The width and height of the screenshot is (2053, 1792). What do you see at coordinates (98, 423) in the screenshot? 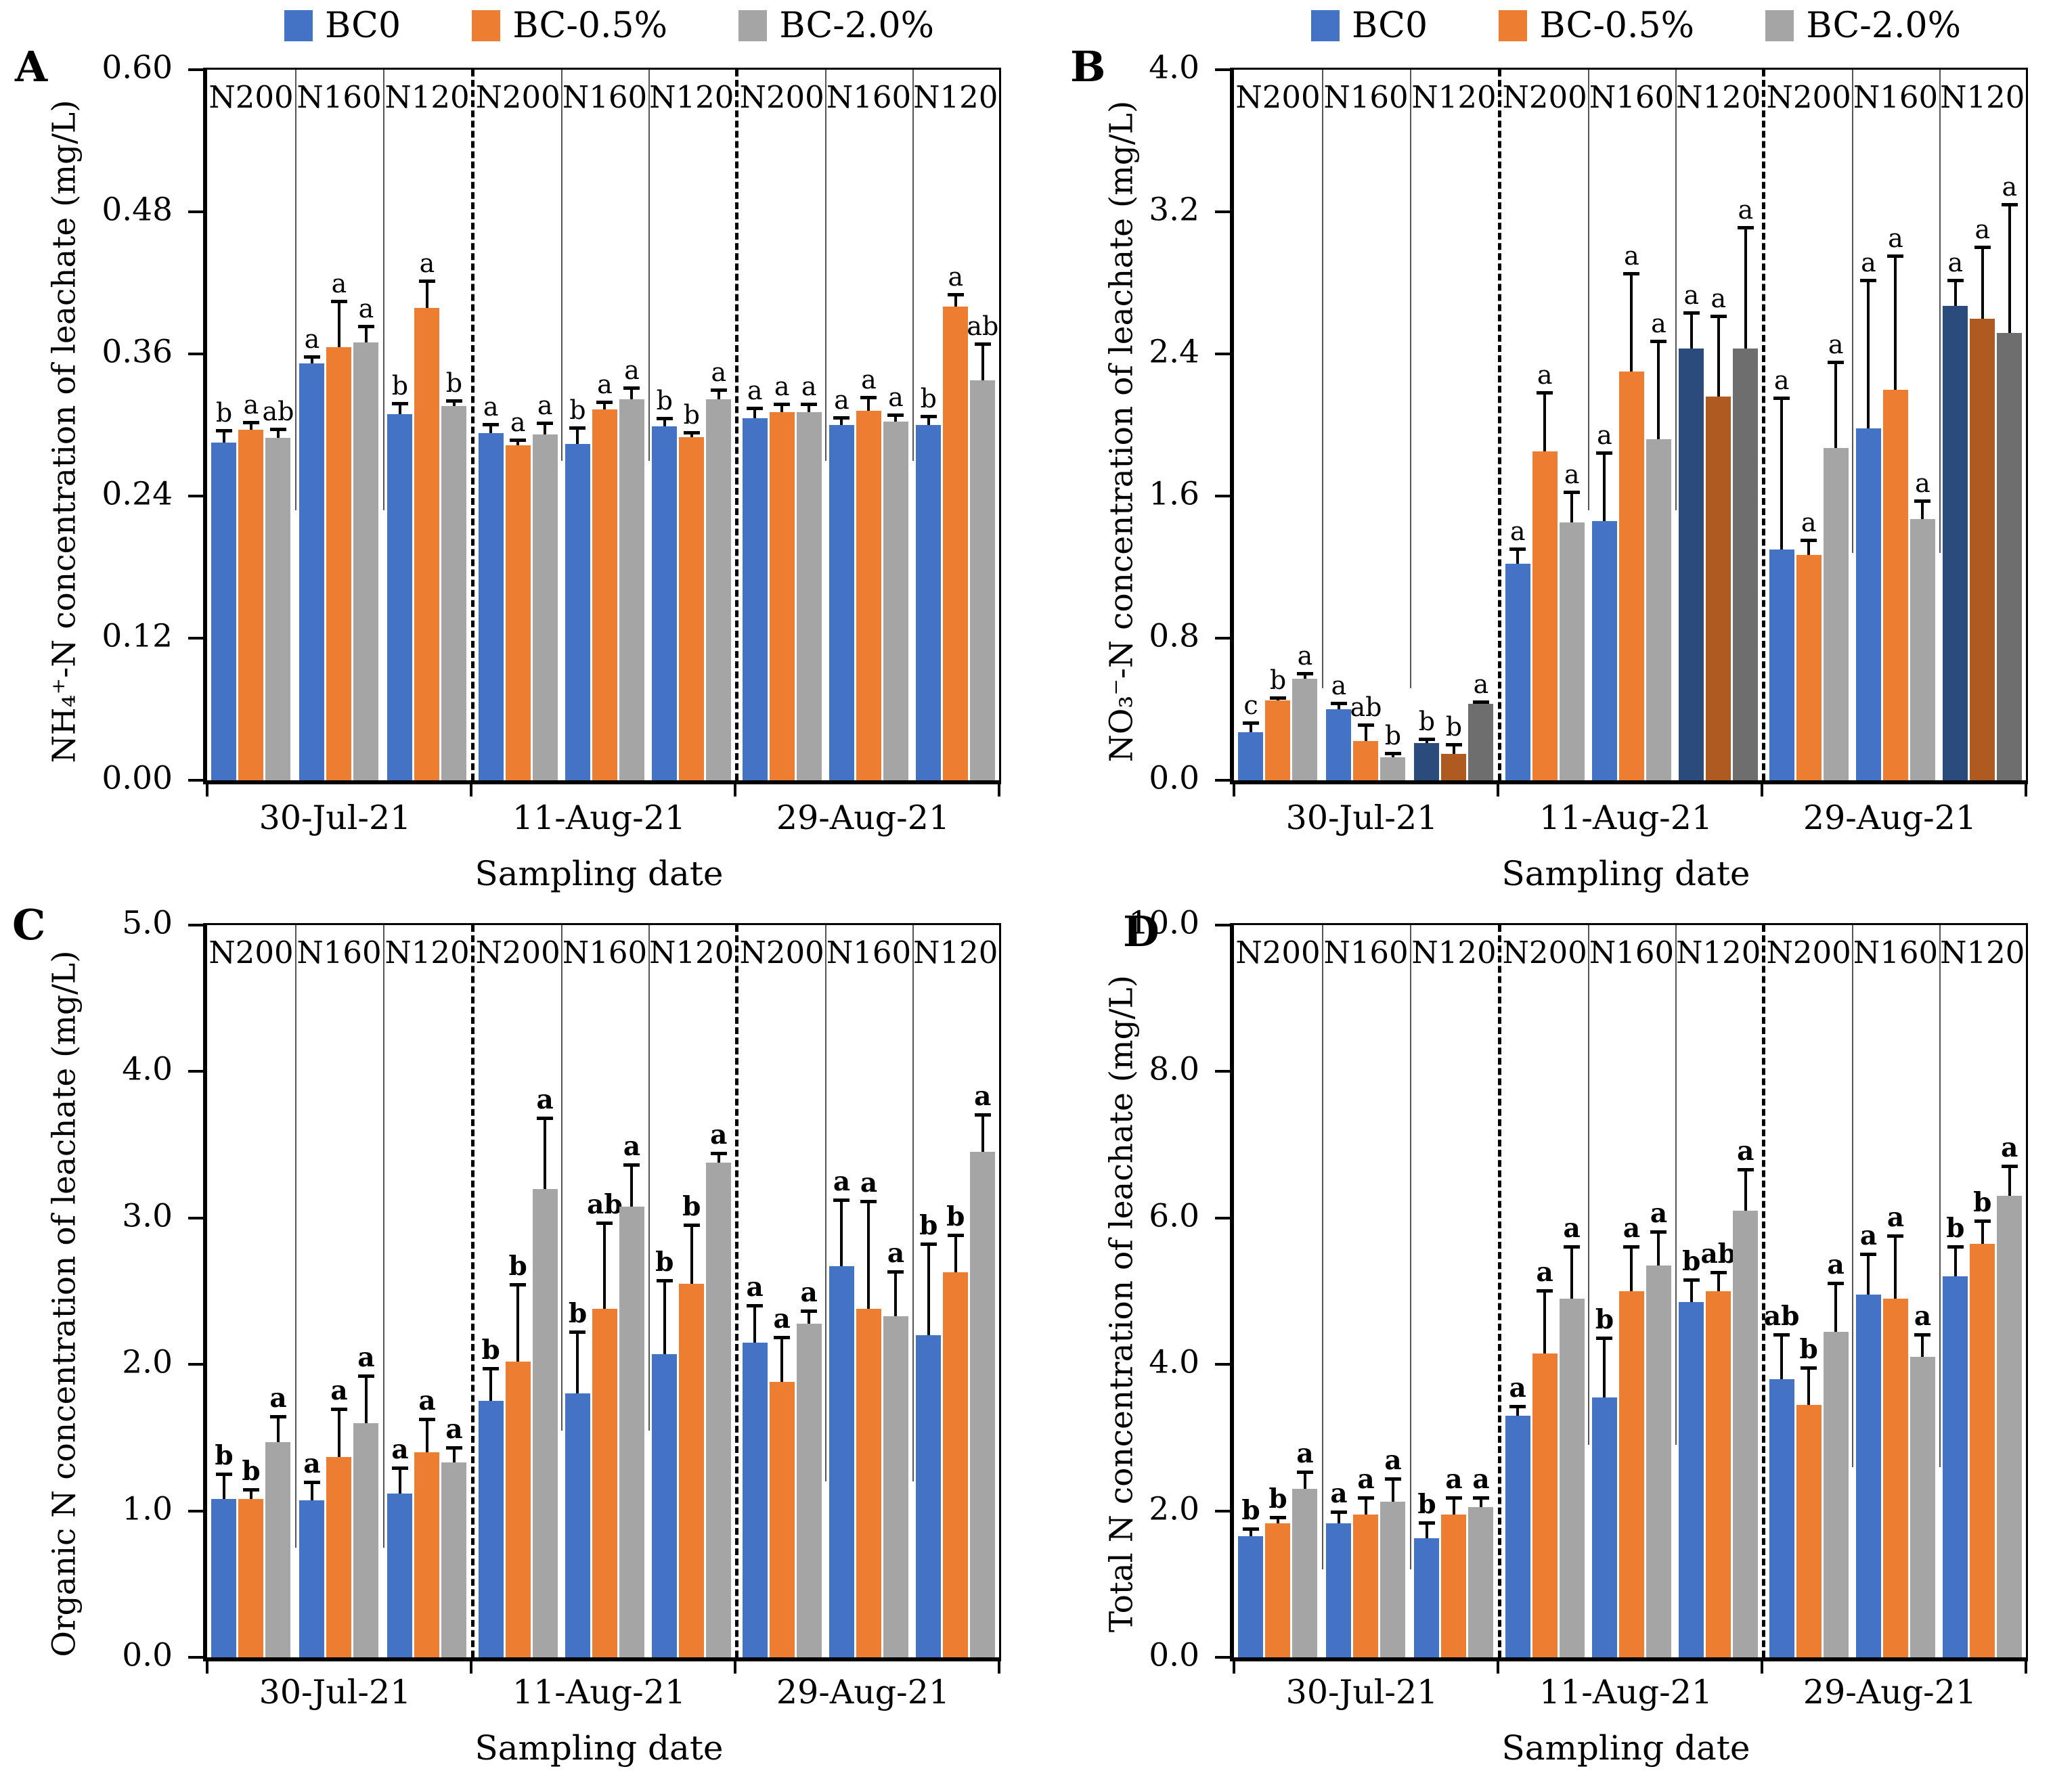
I see `y-axis: 0.60 0.48 0.36 0.24 0.12 0.00` at bounding box center [98, 423].